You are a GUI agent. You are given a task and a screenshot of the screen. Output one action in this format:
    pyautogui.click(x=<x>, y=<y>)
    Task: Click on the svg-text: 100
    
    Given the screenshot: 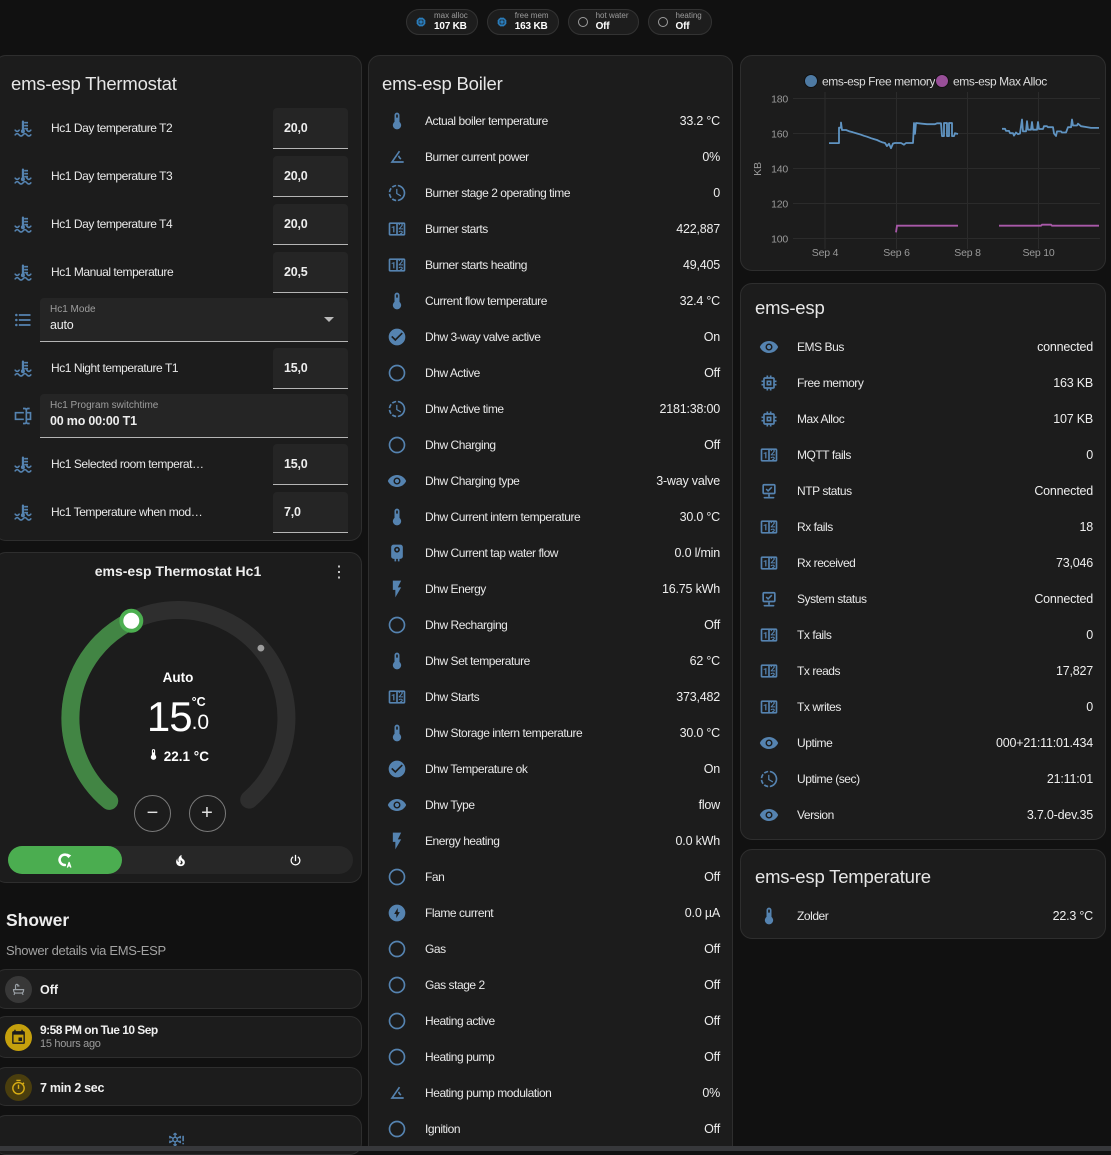 What is the action you would take?
    pyautogui.click(x=779, y=240)
    